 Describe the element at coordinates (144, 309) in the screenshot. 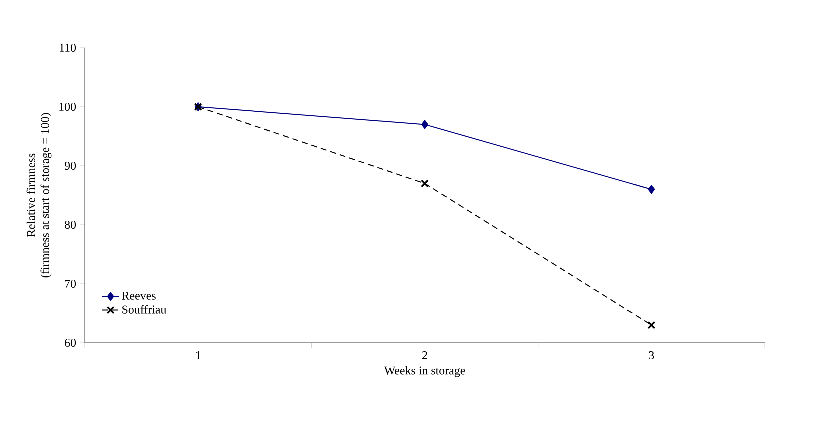

I see `legend-label: Souffriau` at that location.